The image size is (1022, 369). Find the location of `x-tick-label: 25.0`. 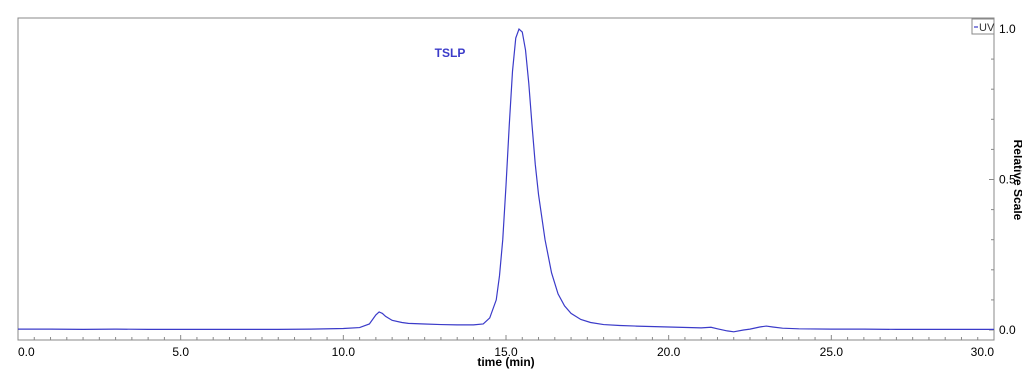

x-tick-label: 25.0 is located at coordinates (832, 352).